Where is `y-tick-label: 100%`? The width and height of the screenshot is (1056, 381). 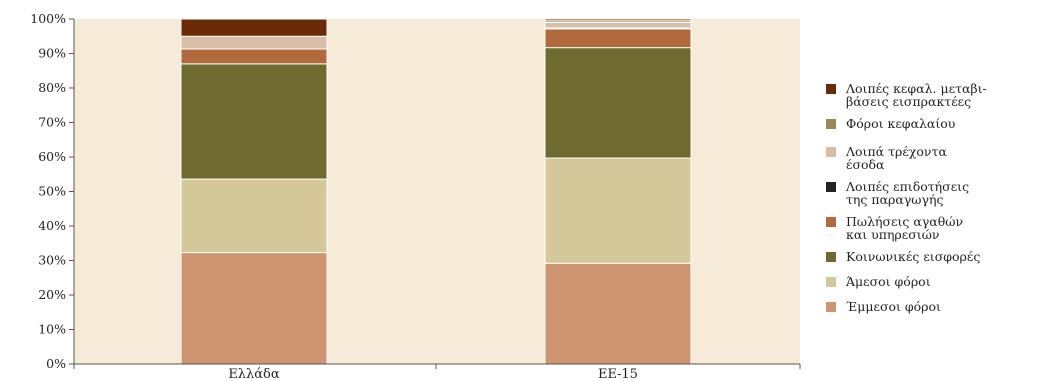
y-tick-label: 100% is located at coordinates (48, 18).